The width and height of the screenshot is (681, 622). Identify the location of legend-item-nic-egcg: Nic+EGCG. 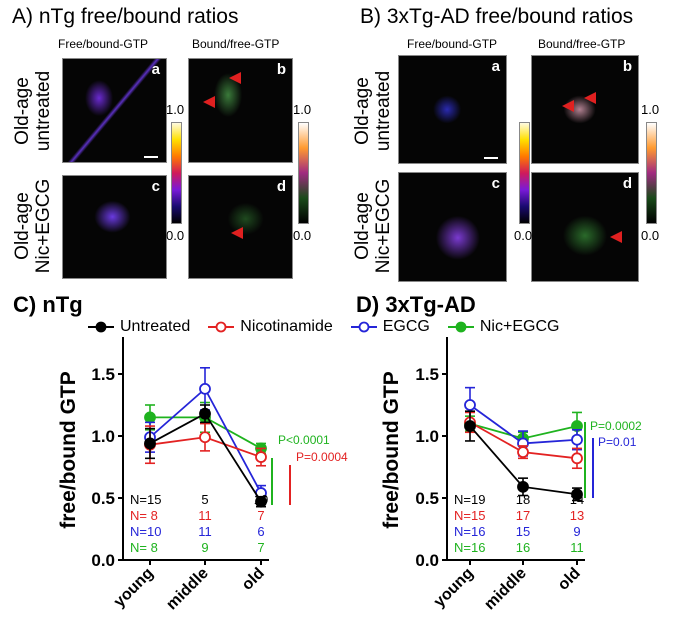
(503, 327).